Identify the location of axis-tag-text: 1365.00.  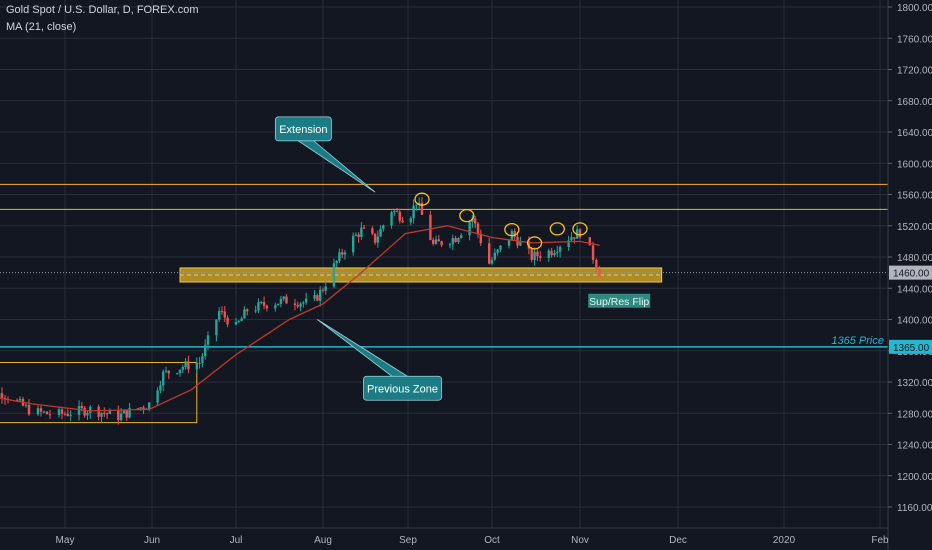
(911, 348).